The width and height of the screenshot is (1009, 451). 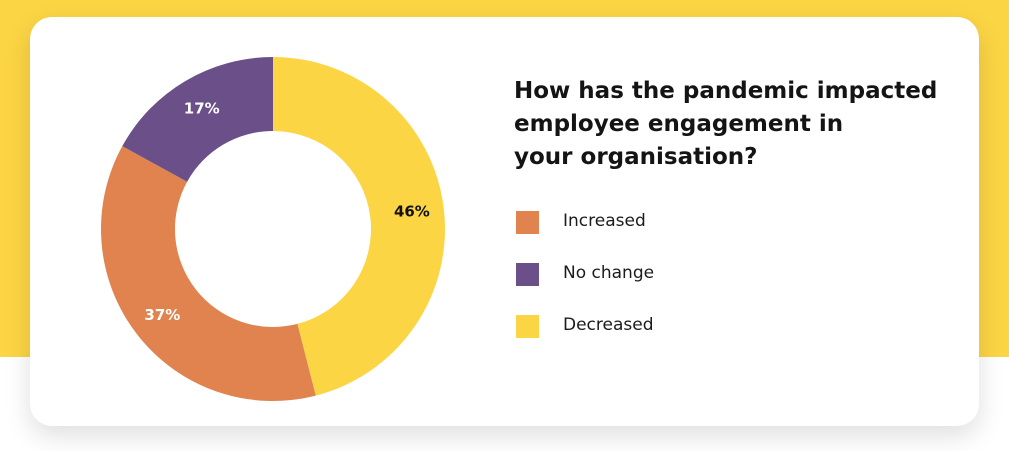 What do you see at coordinates (609, 273) in the screenshot?
I see `legend-label: No change` at bounding box center [609, 273].